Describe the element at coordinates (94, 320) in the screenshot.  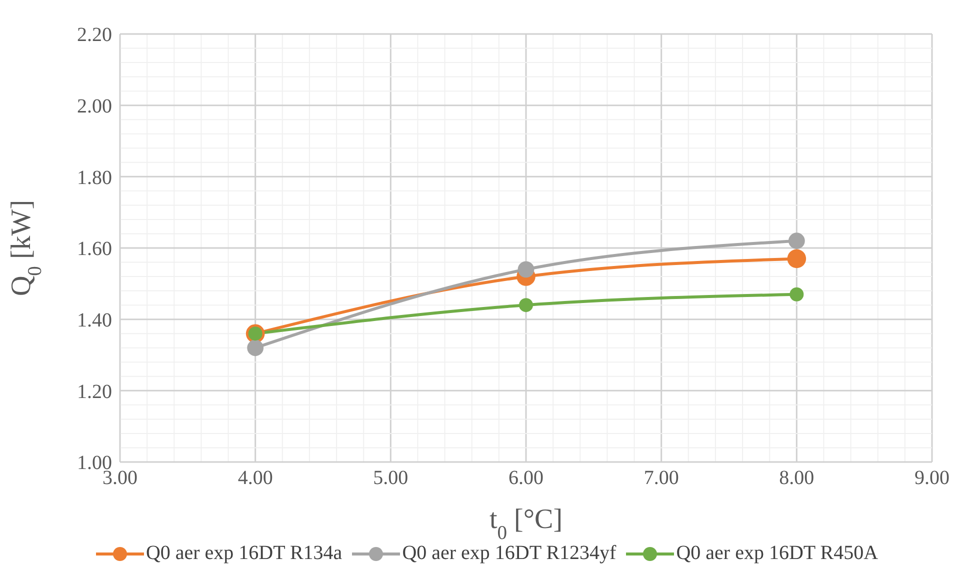
I see `y-tick-label: 1.40` at that location.